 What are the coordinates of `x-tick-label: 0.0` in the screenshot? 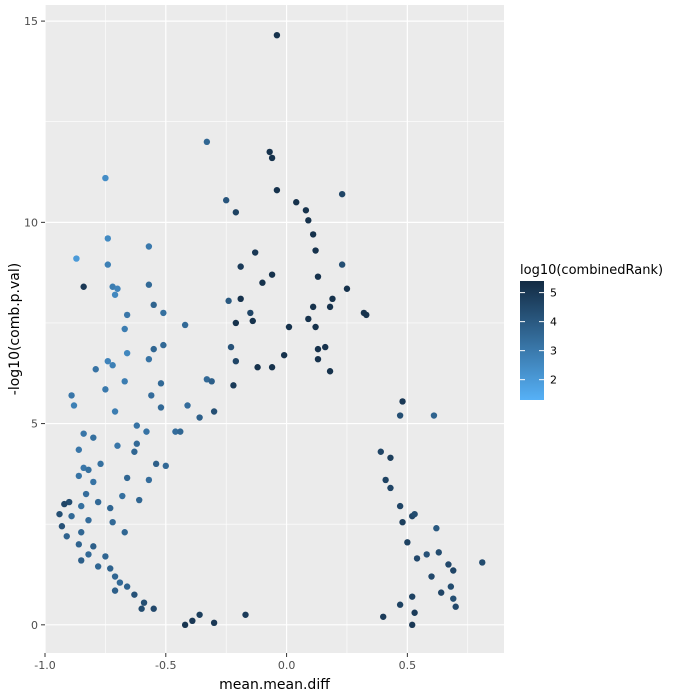 It's located at (287, 665).